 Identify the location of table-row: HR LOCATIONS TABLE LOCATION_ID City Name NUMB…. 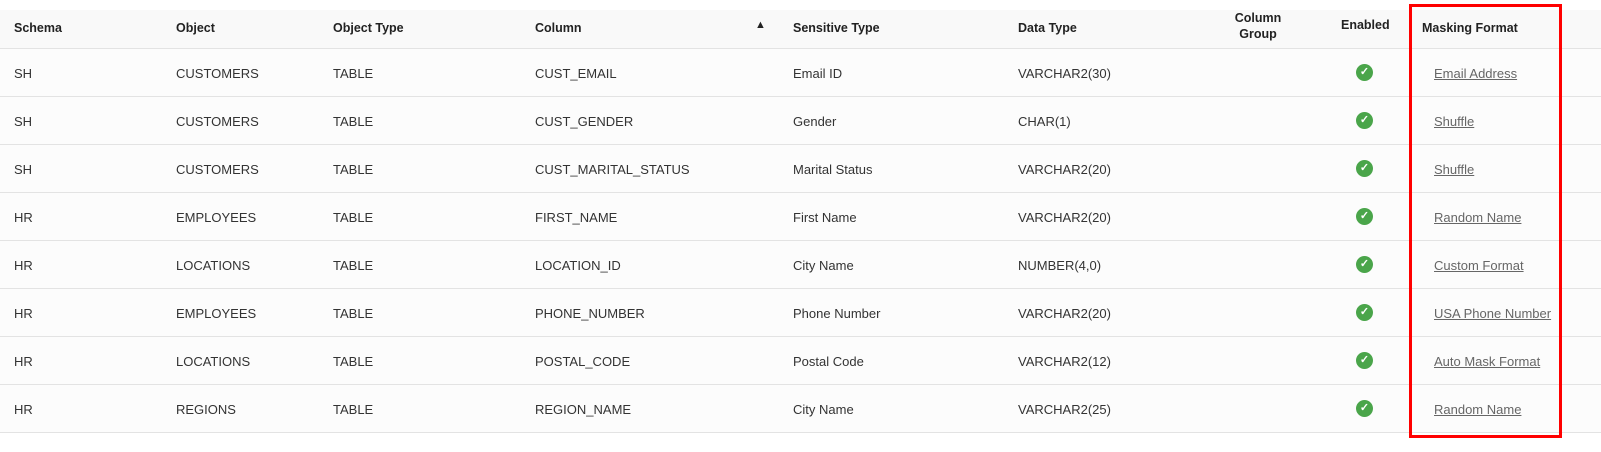
(800, 265).